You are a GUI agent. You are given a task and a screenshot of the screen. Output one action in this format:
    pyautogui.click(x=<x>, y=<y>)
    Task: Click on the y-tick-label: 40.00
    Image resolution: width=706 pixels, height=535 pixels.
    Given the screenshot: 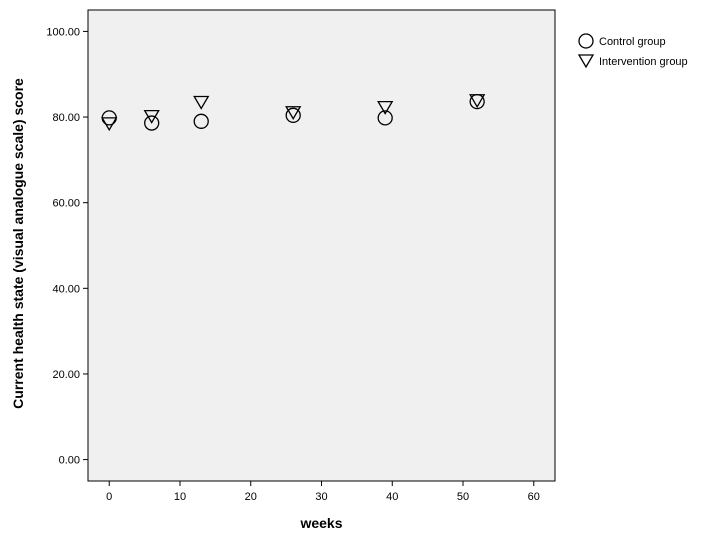 What is the action you would take?
    pyautogui.click(x=66, y=289)
    